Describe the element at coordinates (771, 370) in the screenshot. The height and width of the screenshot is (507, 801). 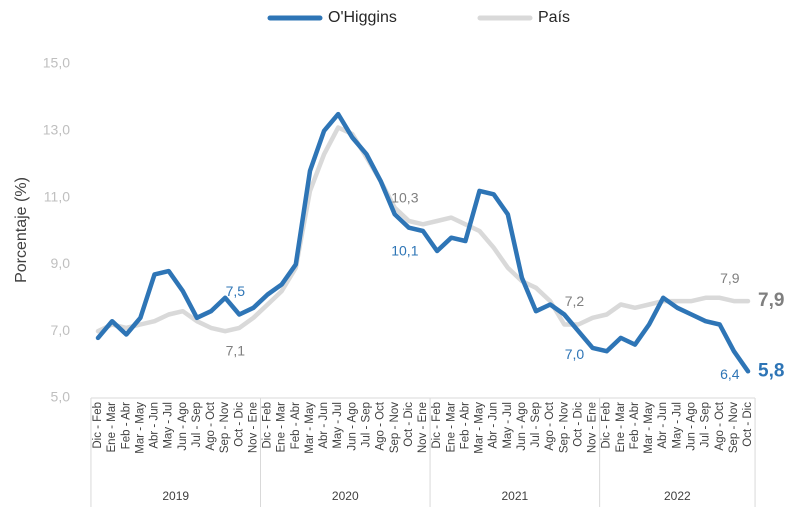
I see `data-label: 5,8` at that location.